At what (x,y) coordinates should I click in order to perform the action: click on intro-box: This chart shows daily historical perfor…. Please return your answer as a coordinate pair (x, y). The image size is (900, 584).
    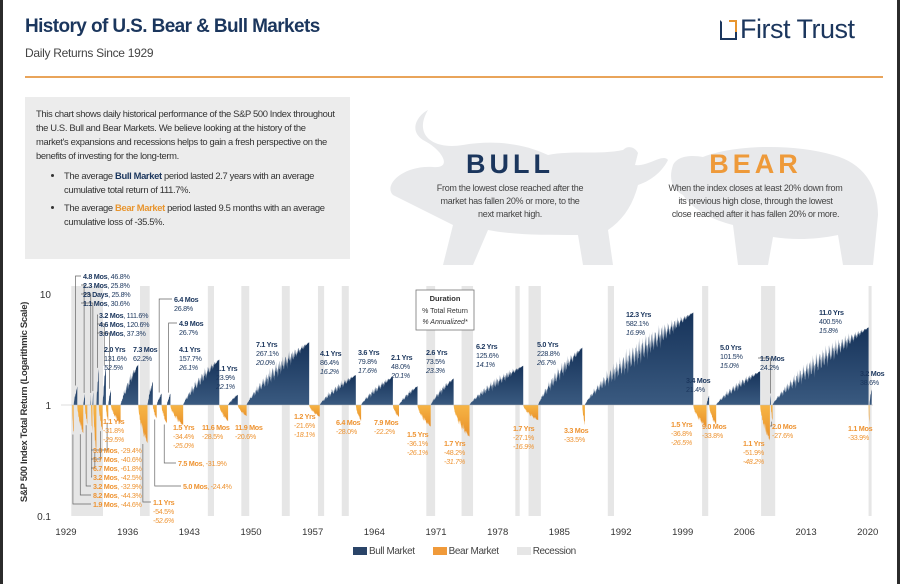
    Looking at the image, I should click on (187, 178).